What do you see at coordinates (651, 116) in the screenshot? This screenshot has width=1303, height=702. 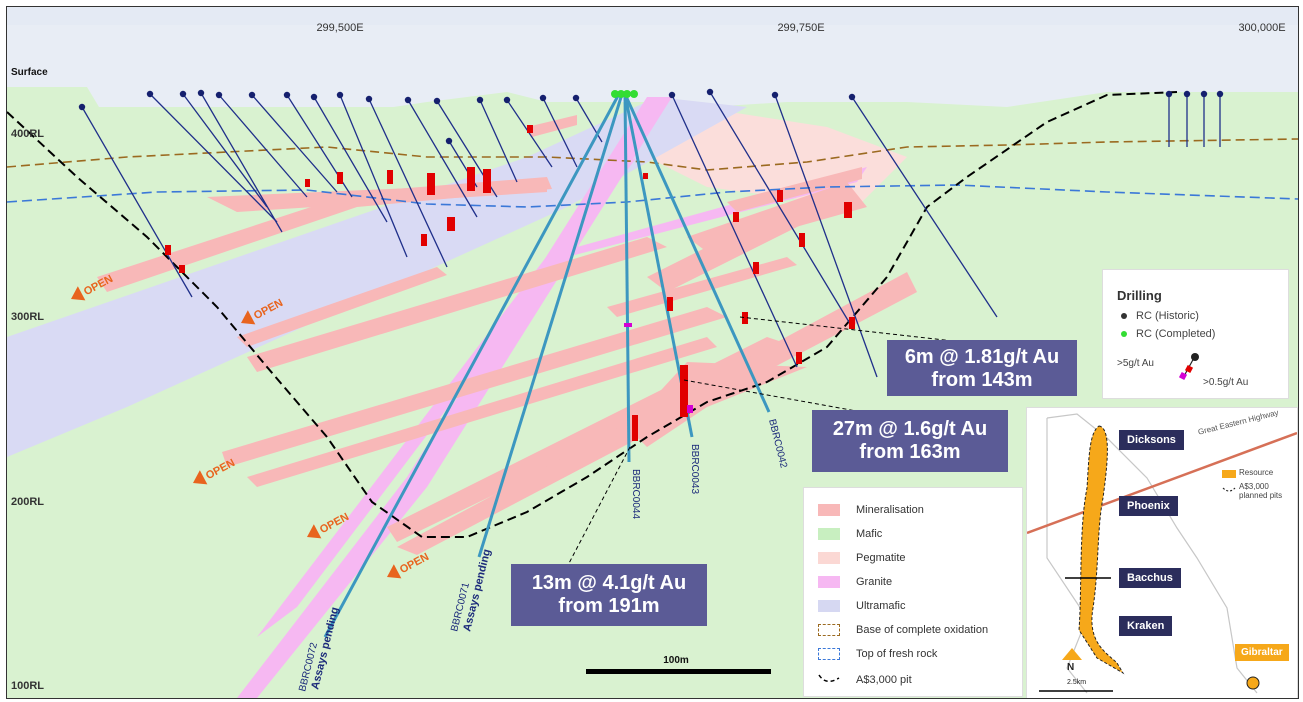 I see `historic-collars` at bounding box center [651, 116].